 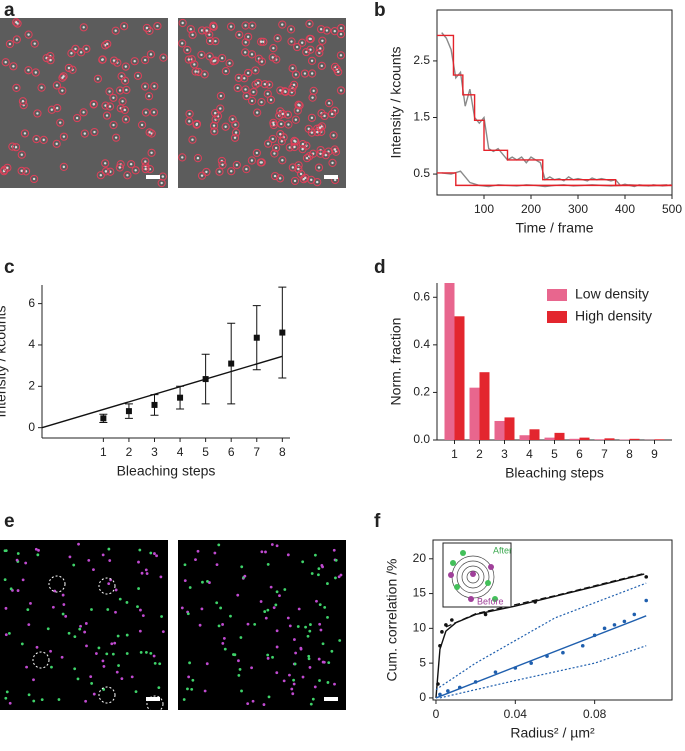 What do you see at coordinates (421, 439) in the screenshot?
I see `y-tick-label: 0.0` at bounding box center [421, 439].